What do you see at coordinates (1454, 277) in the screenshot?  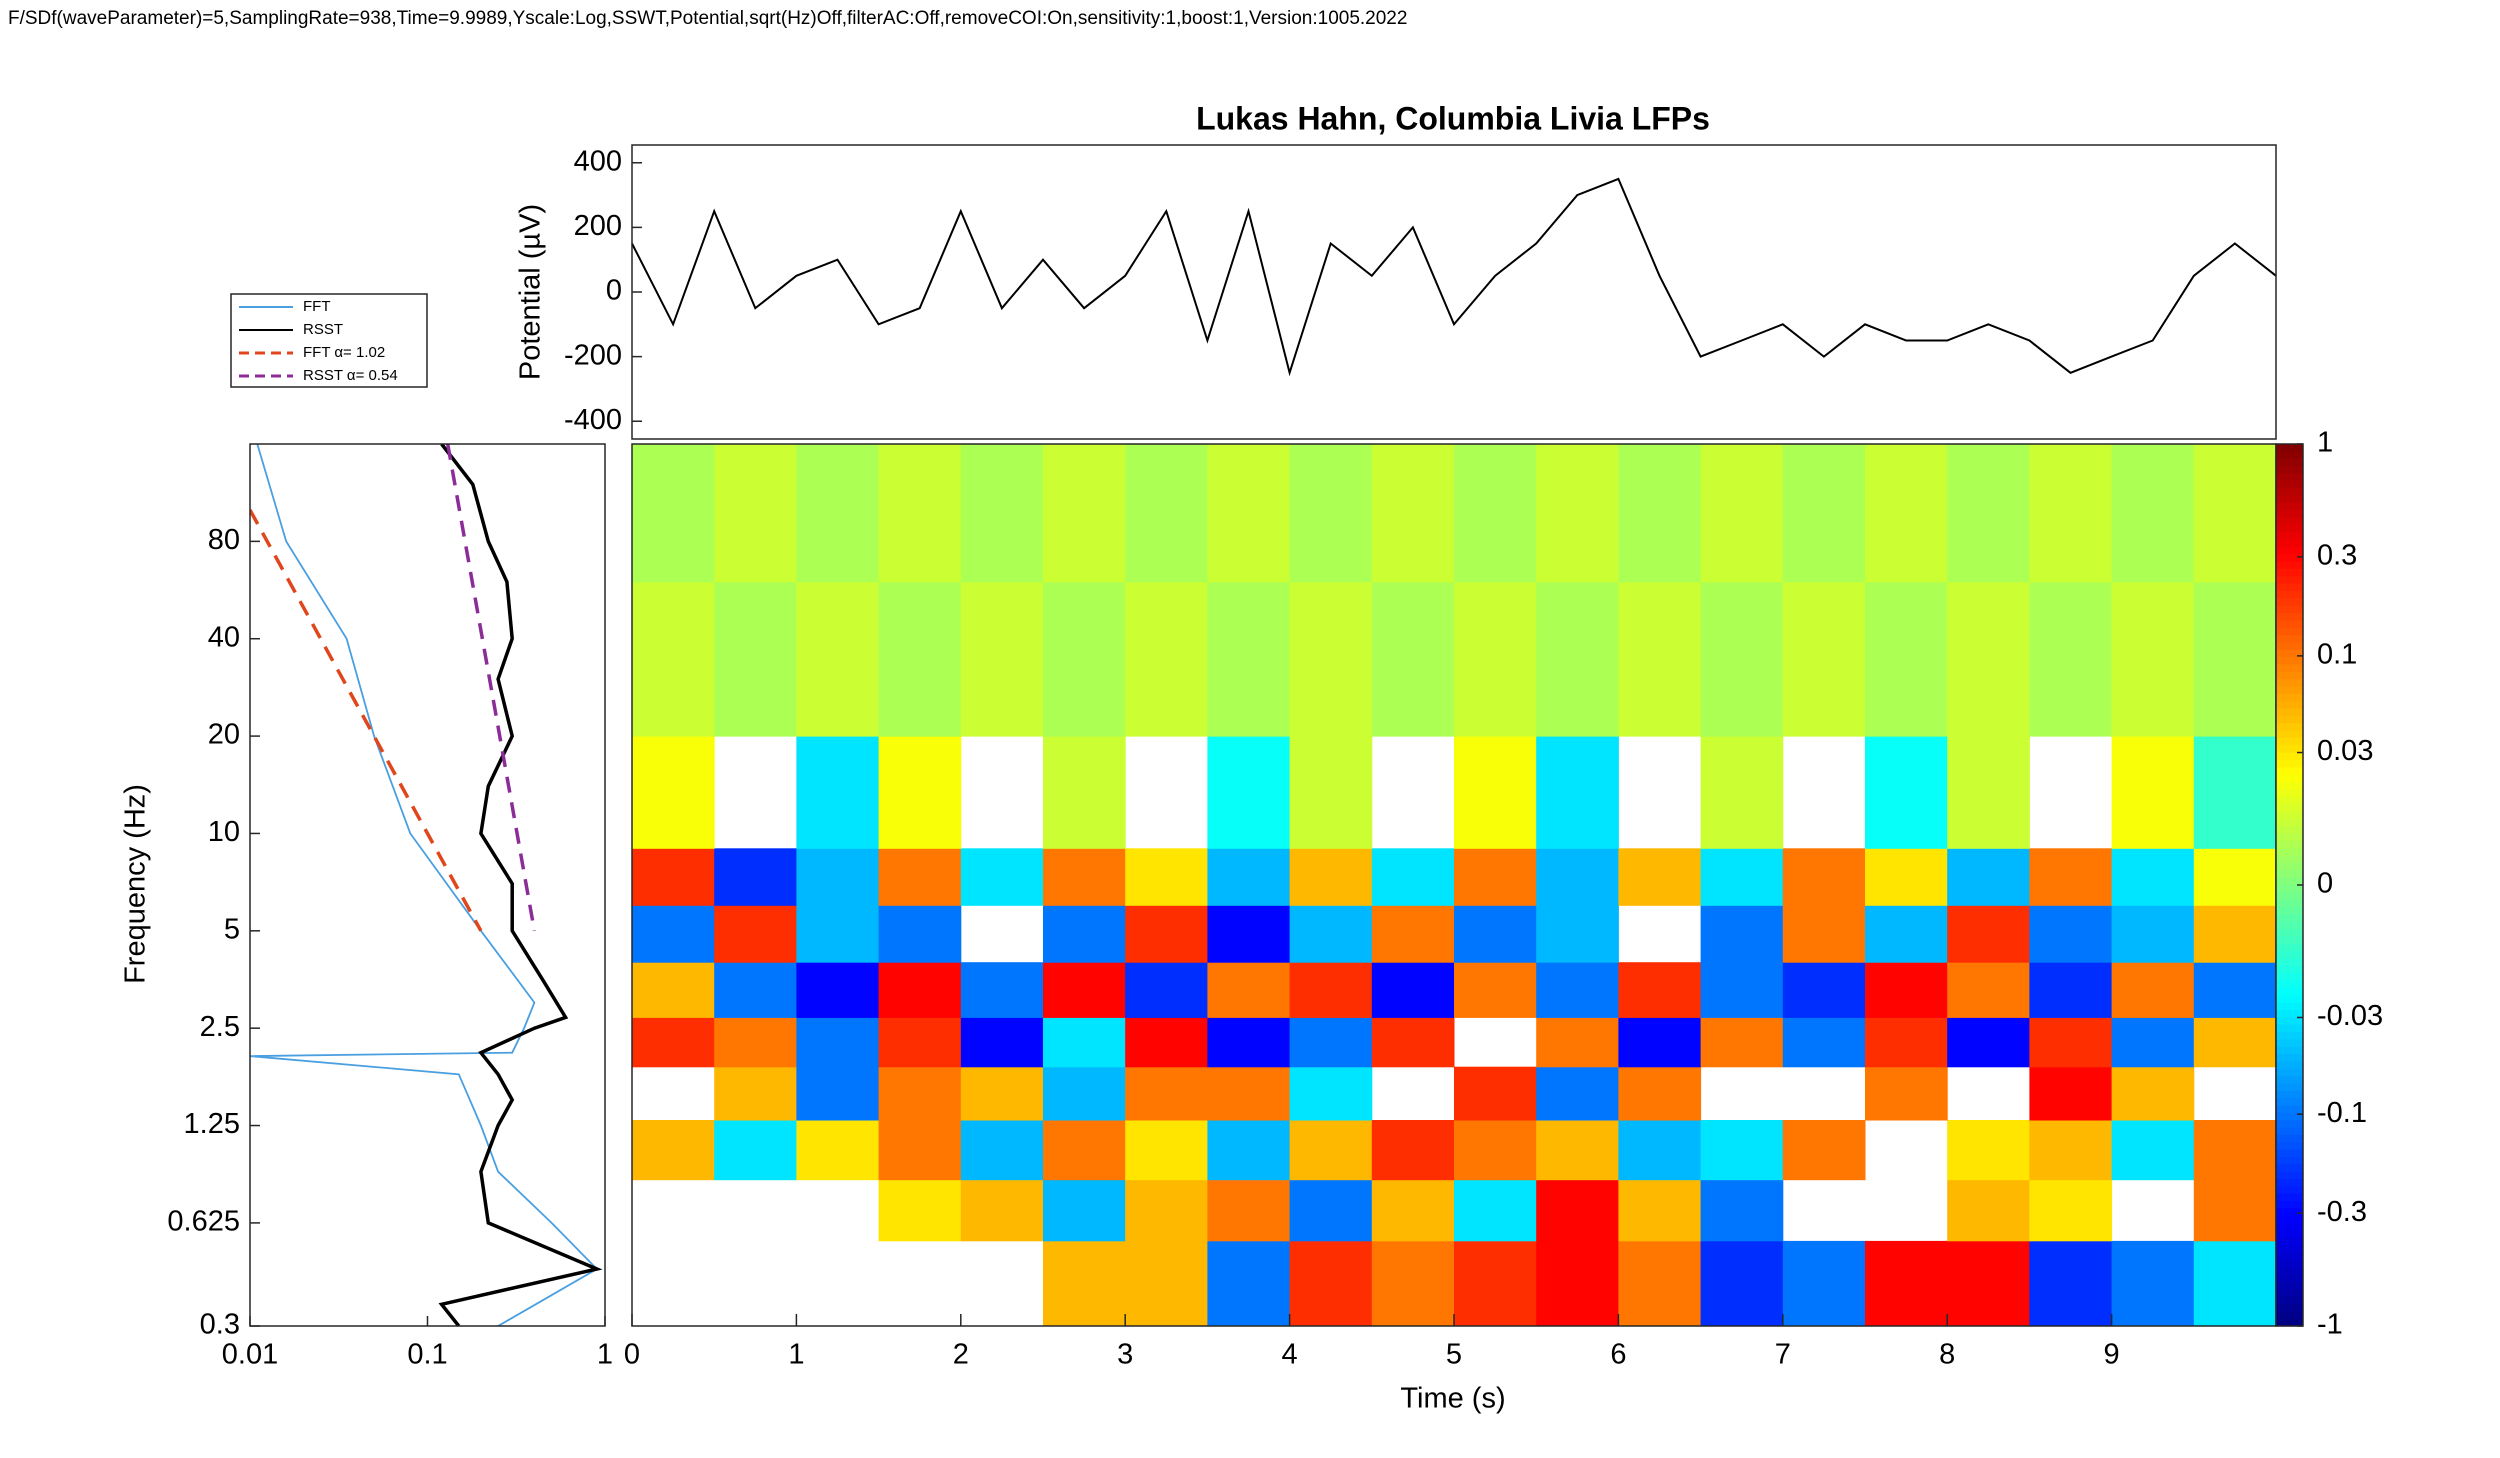 I see `potential-trace` at bounding box center [1454, 277].